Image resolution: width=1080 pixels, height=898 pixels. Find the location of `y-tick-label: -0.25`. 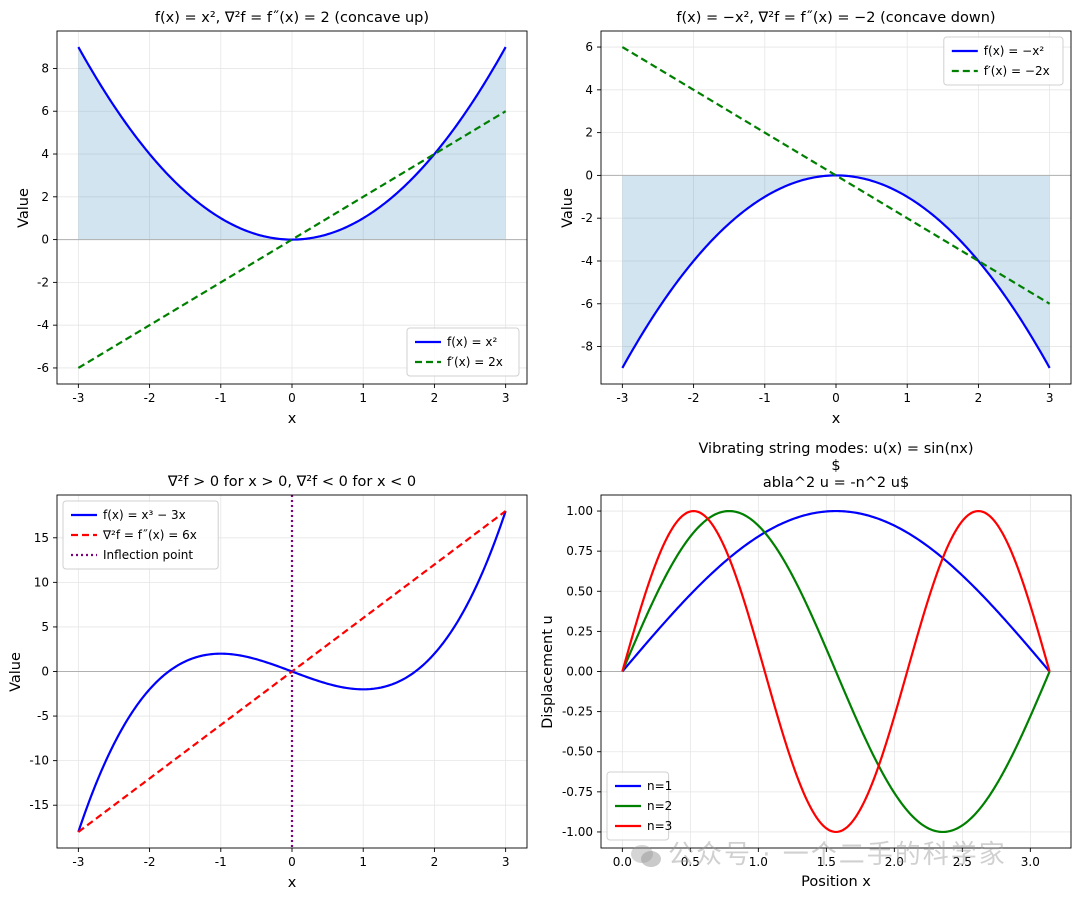

y-tick-label: -0.25 is located at coordinates (577, 712).